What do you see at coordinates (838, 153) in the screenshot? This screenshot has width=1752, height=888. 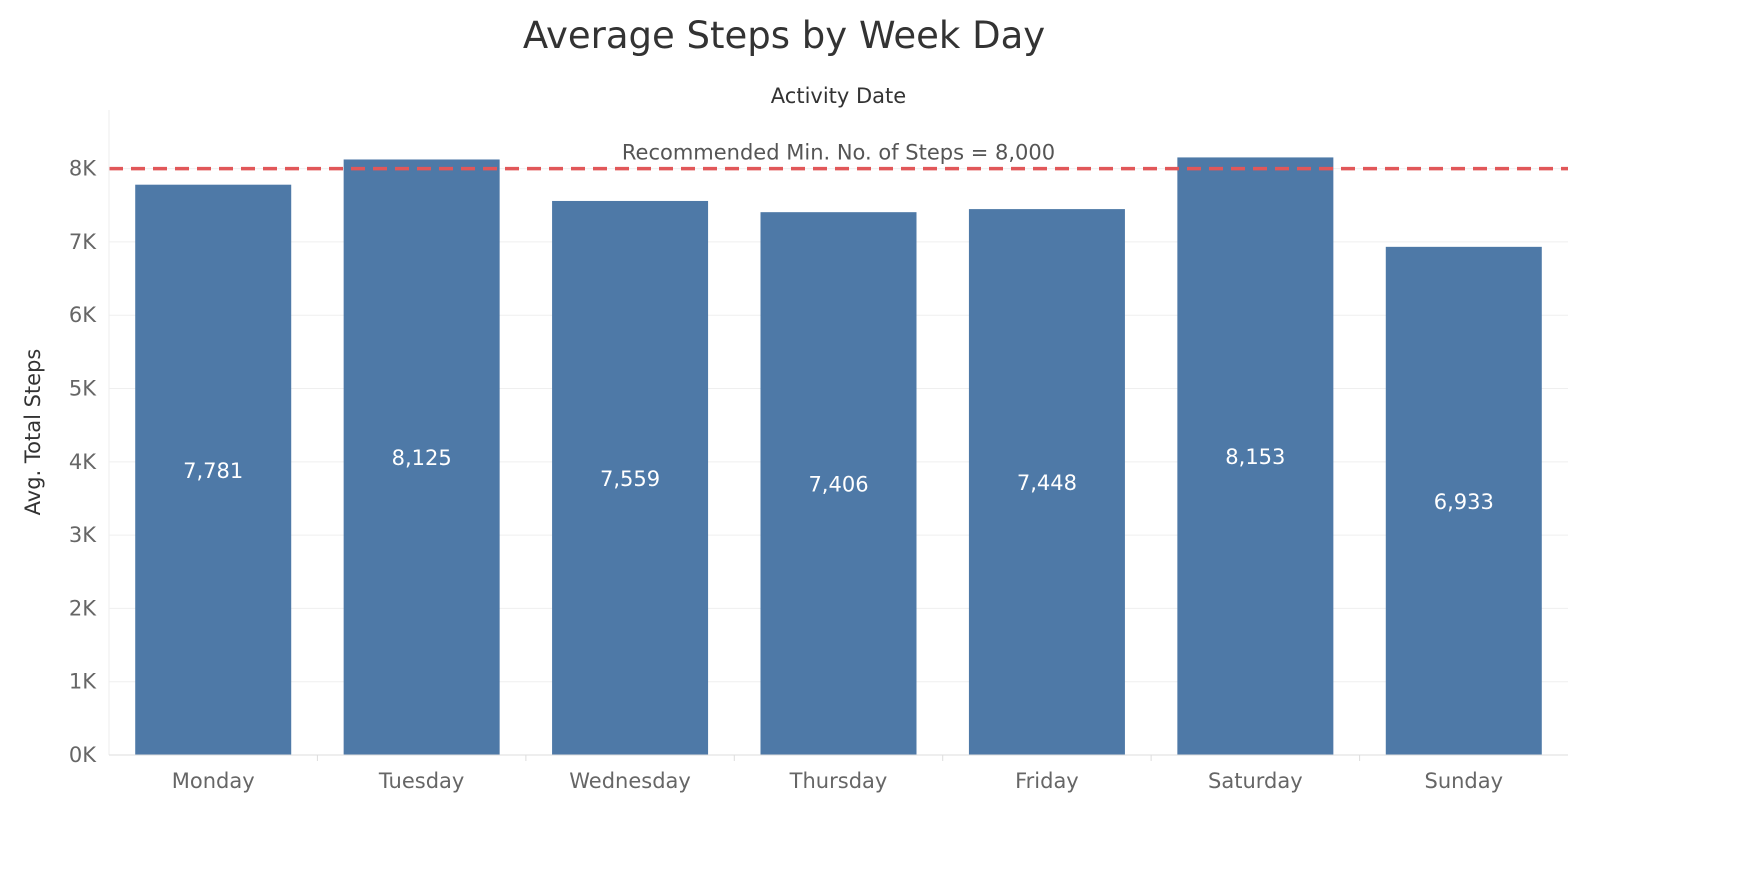 I see `reference-line-label: Recommended Min. No. of Steps = 8,000` at bounding box center [838, 153].